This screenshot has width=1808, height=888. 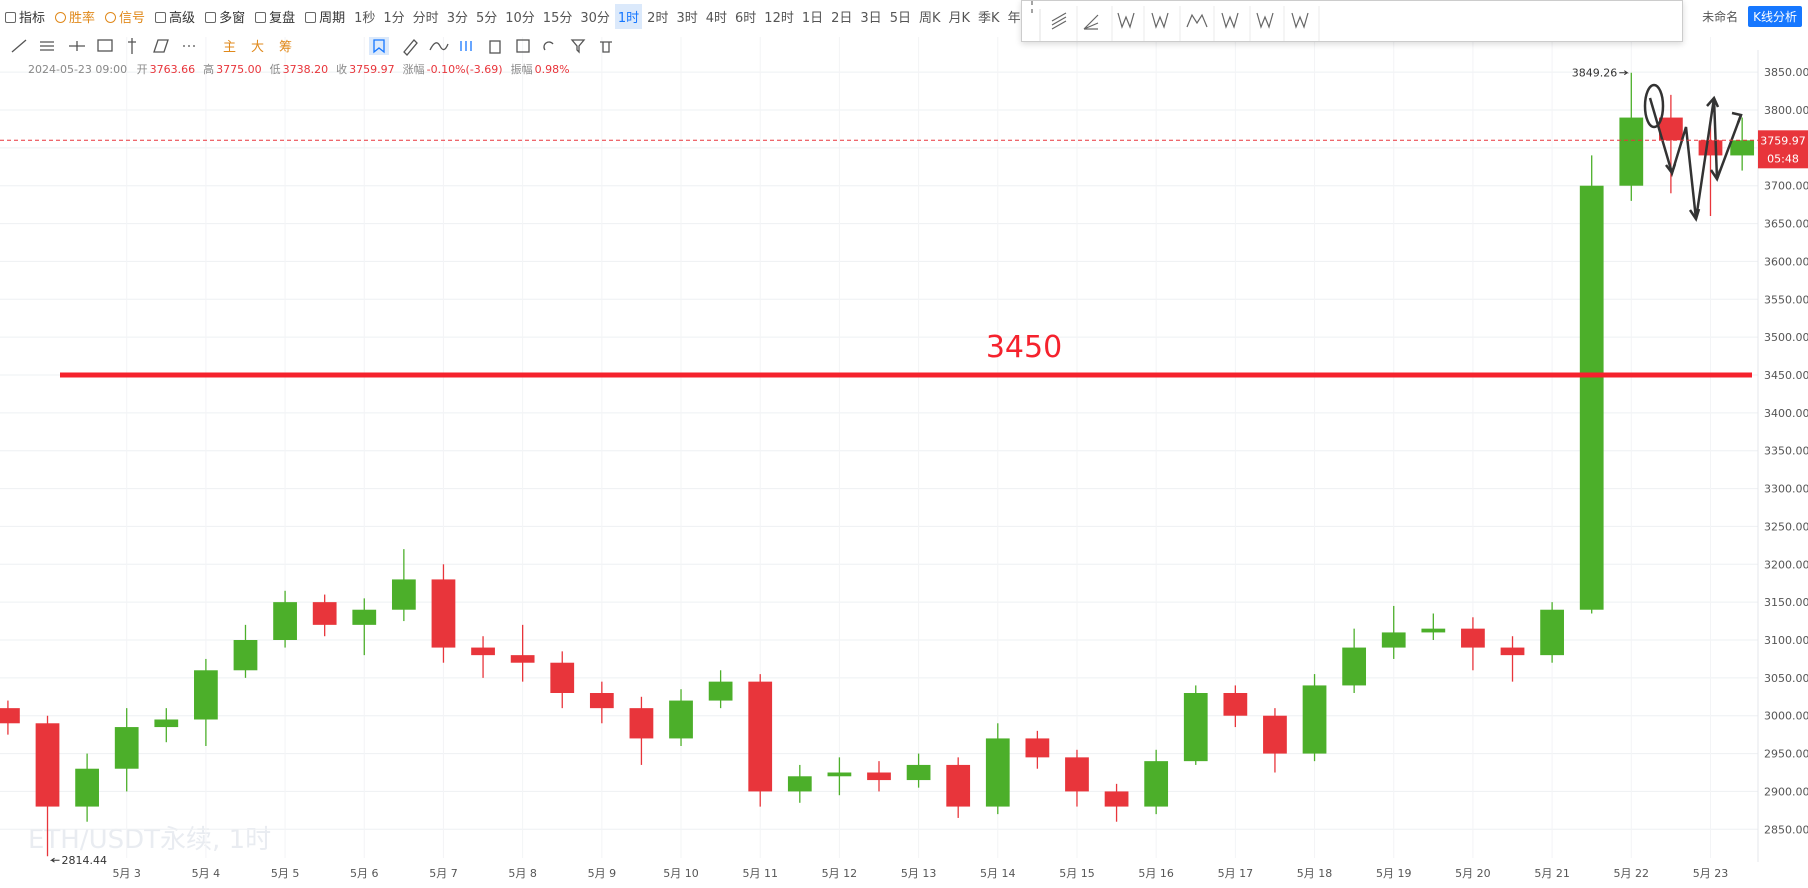 What do you see at coordinates (125, 16) in the screenshot?
I see `toolbar-item: 信号` at bounding box center [125, 16].